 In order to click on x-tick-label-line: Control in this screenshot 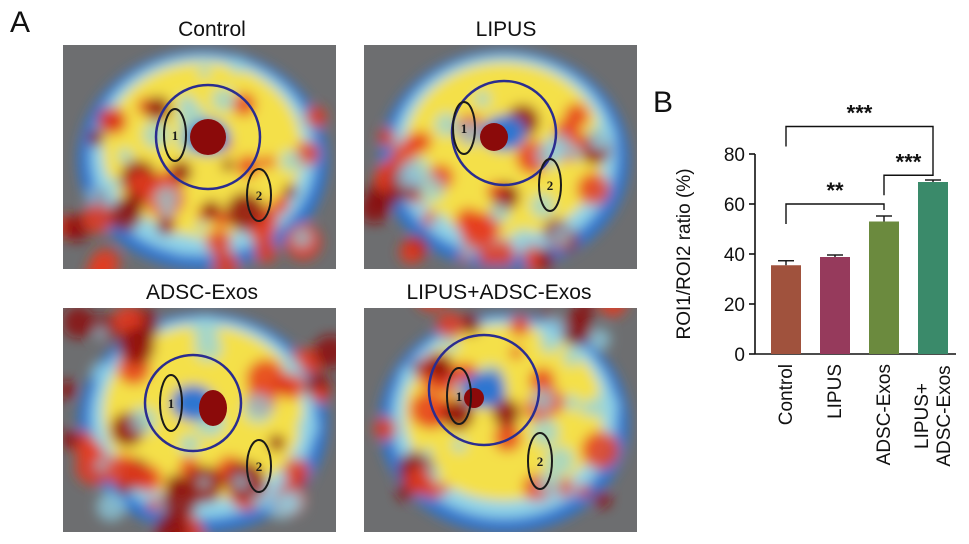, I will do `click(786, 394)`.